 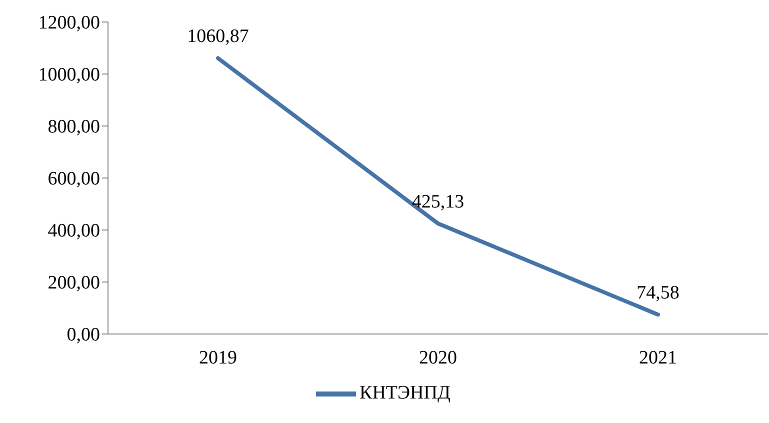 I want to click on x-tick-label: 2020, so click(x=438, y=357).